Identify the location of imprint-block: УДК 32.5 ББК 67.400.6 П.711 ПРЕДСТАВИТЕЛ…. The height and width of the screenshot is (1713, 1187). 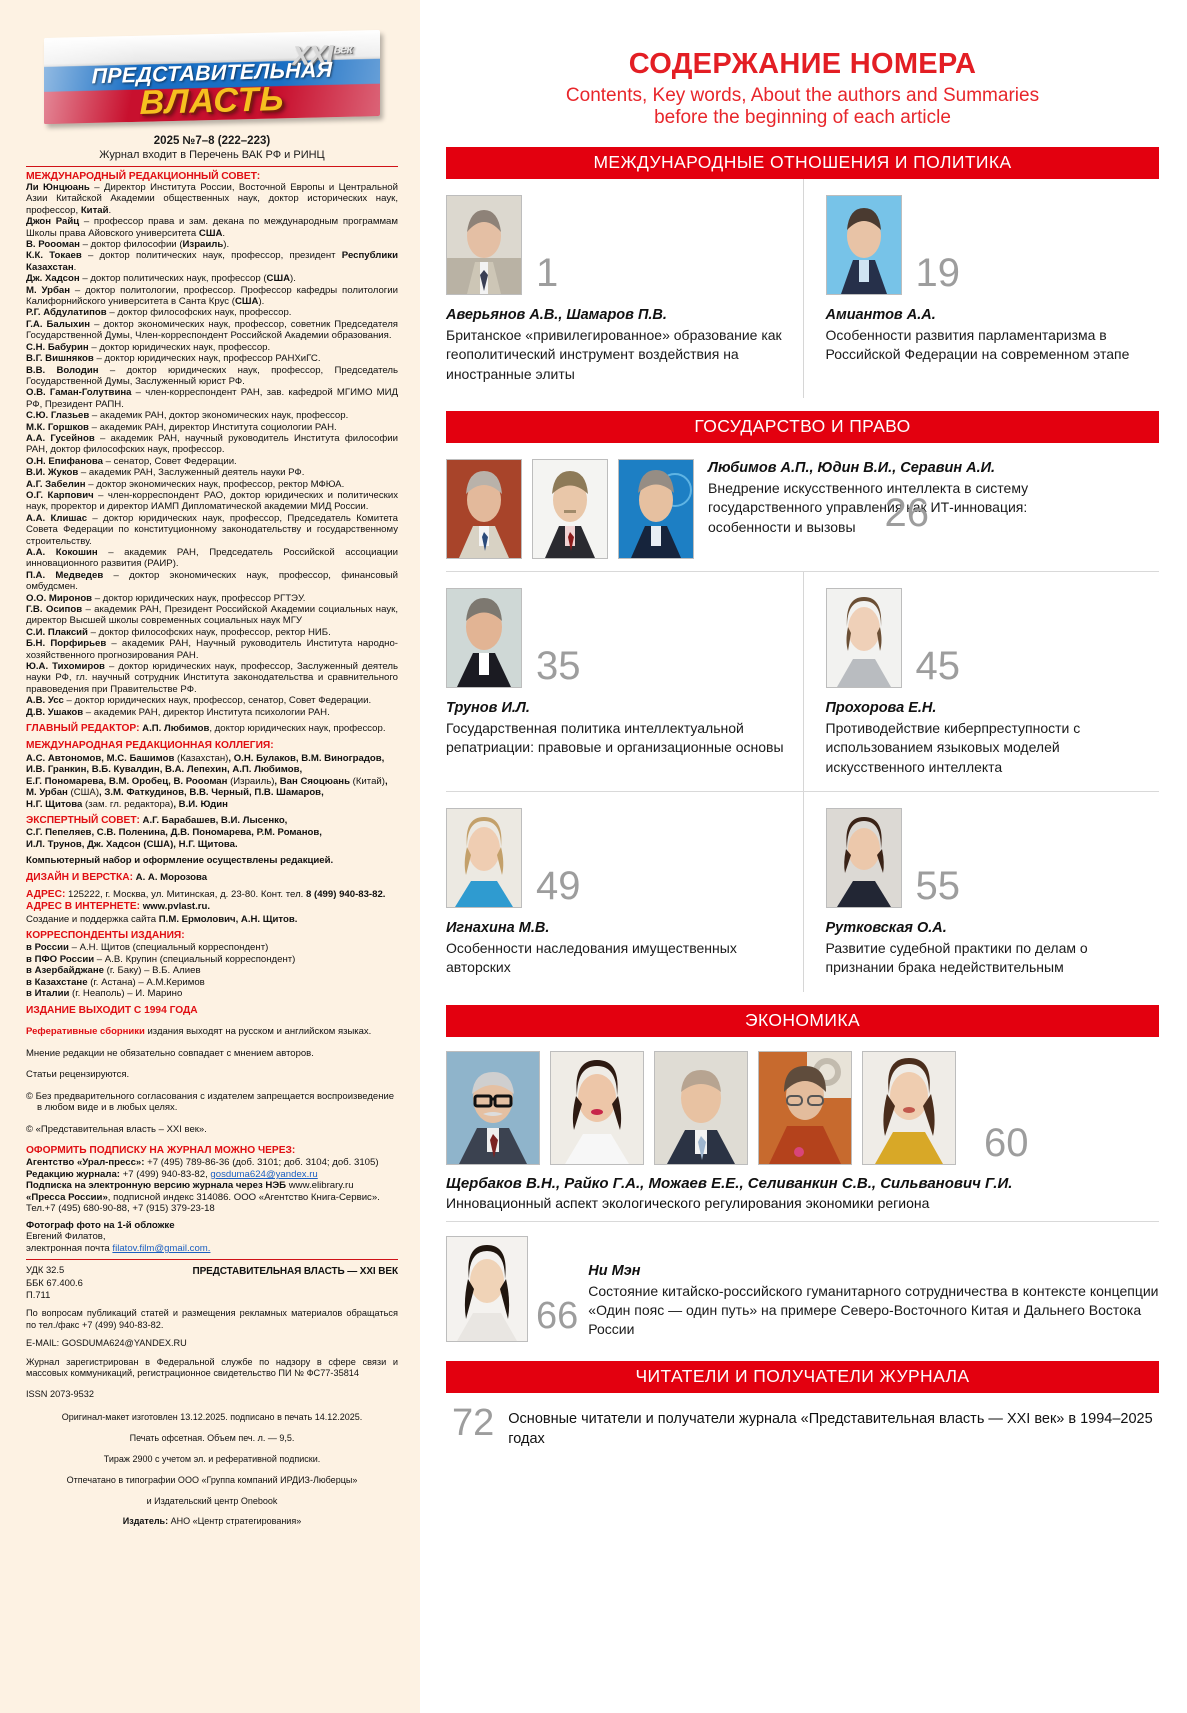
(212, 1332).